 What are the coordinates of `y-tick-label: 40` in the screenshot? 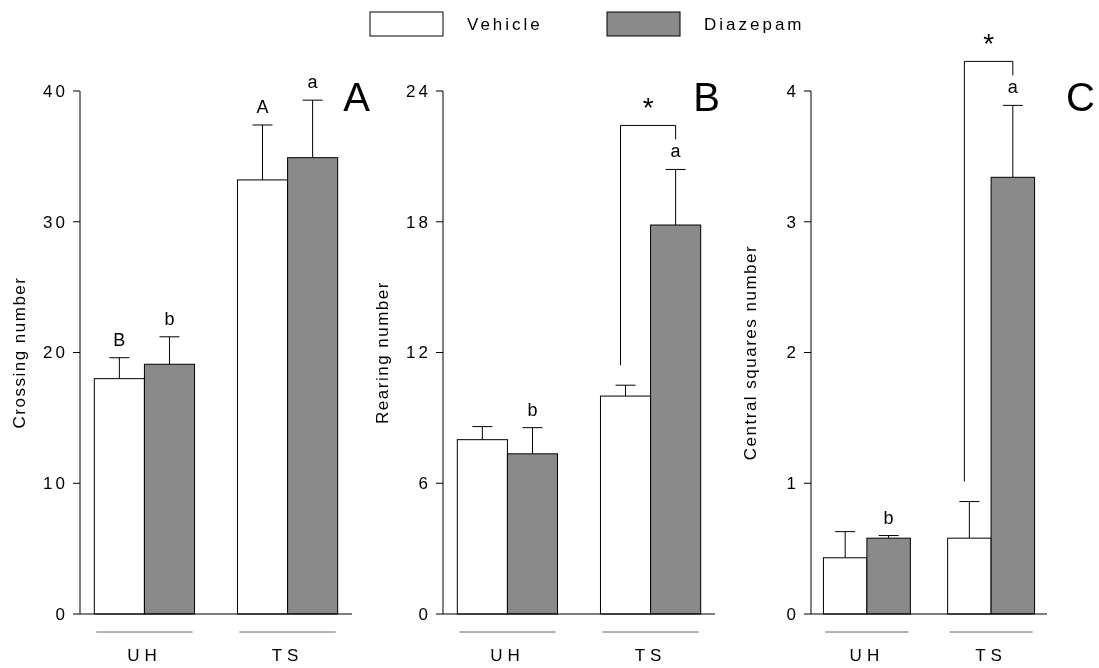 It's located at (55, 91).